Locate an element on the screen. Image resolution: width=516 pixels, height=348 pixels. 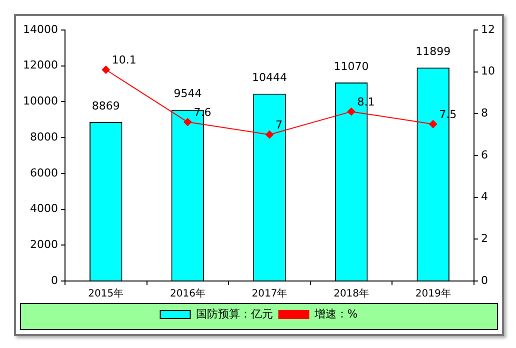
y-tick-label: 14000 is located at coordinates (40, 29).